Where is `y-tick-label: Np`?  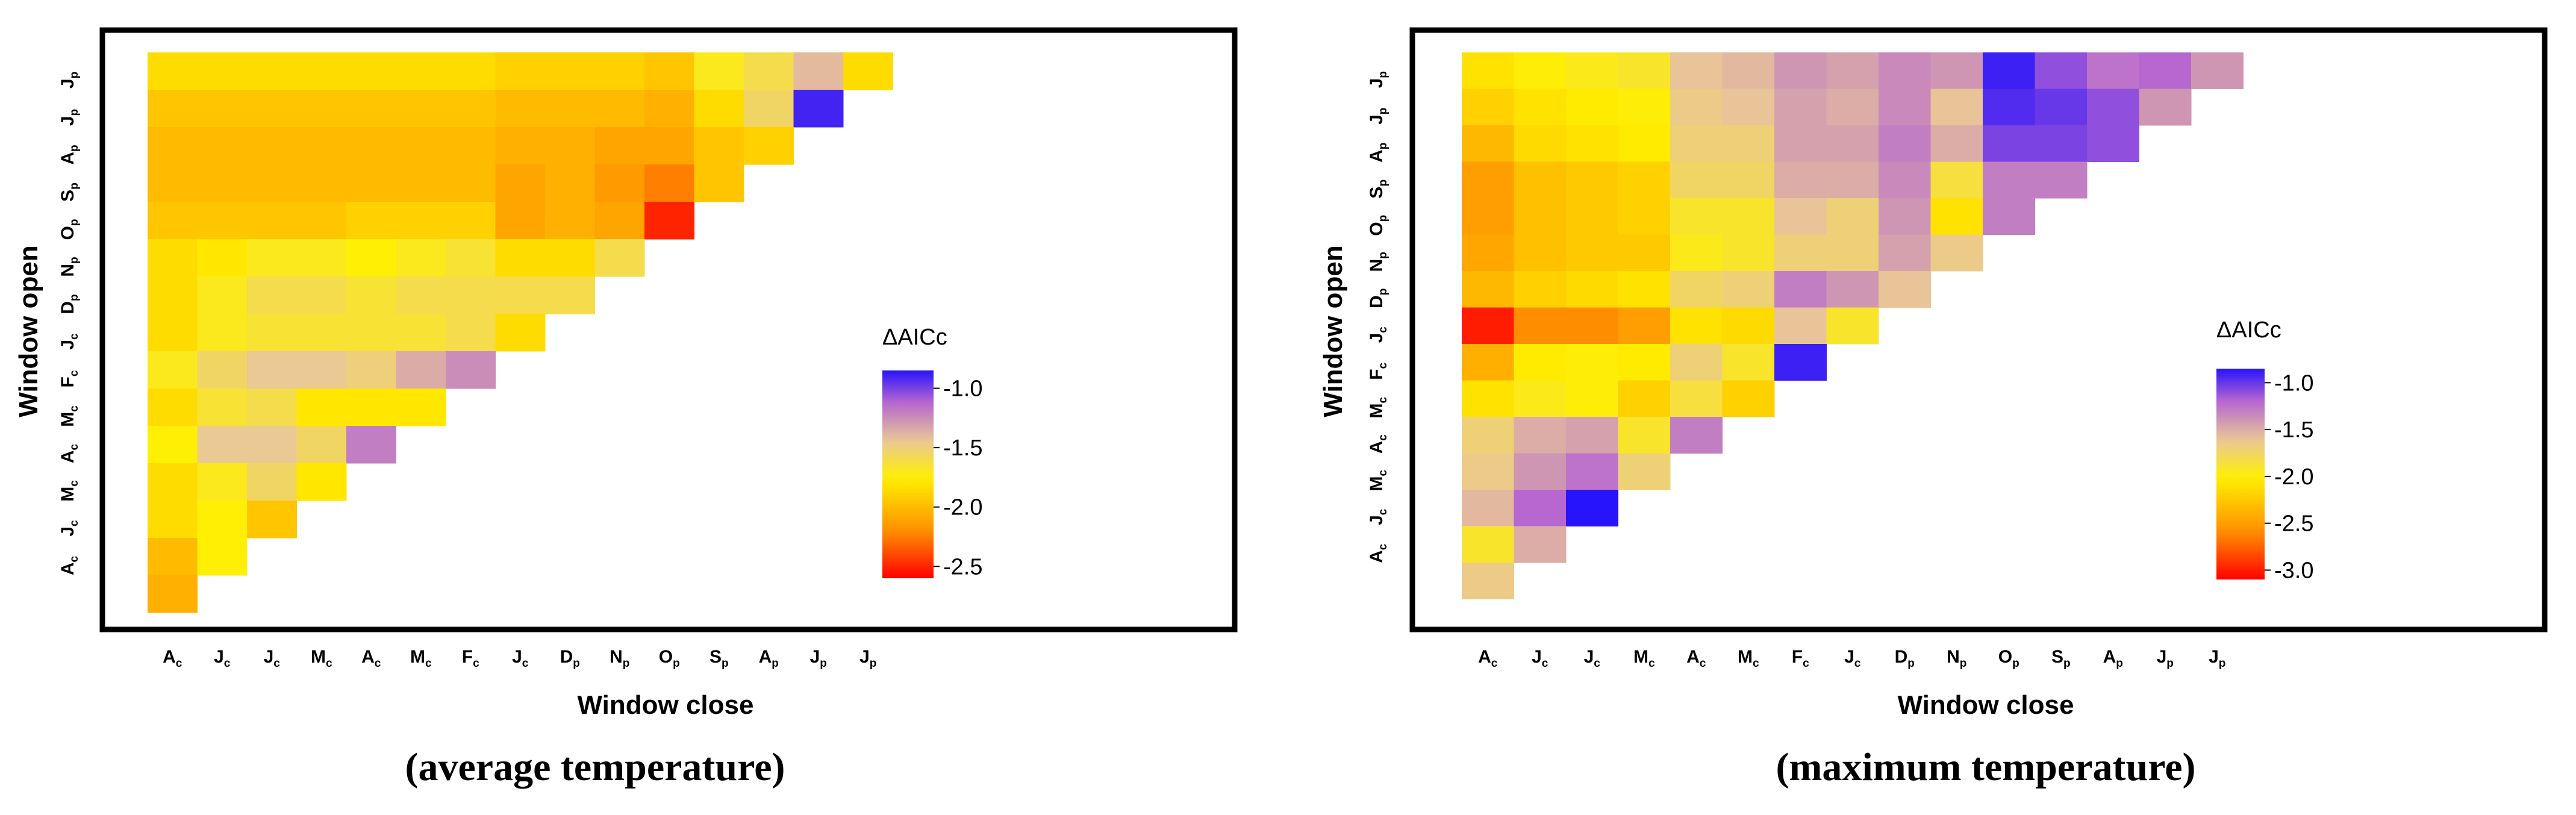 y-tick-label: Np is located at coordinates (1378, 262).